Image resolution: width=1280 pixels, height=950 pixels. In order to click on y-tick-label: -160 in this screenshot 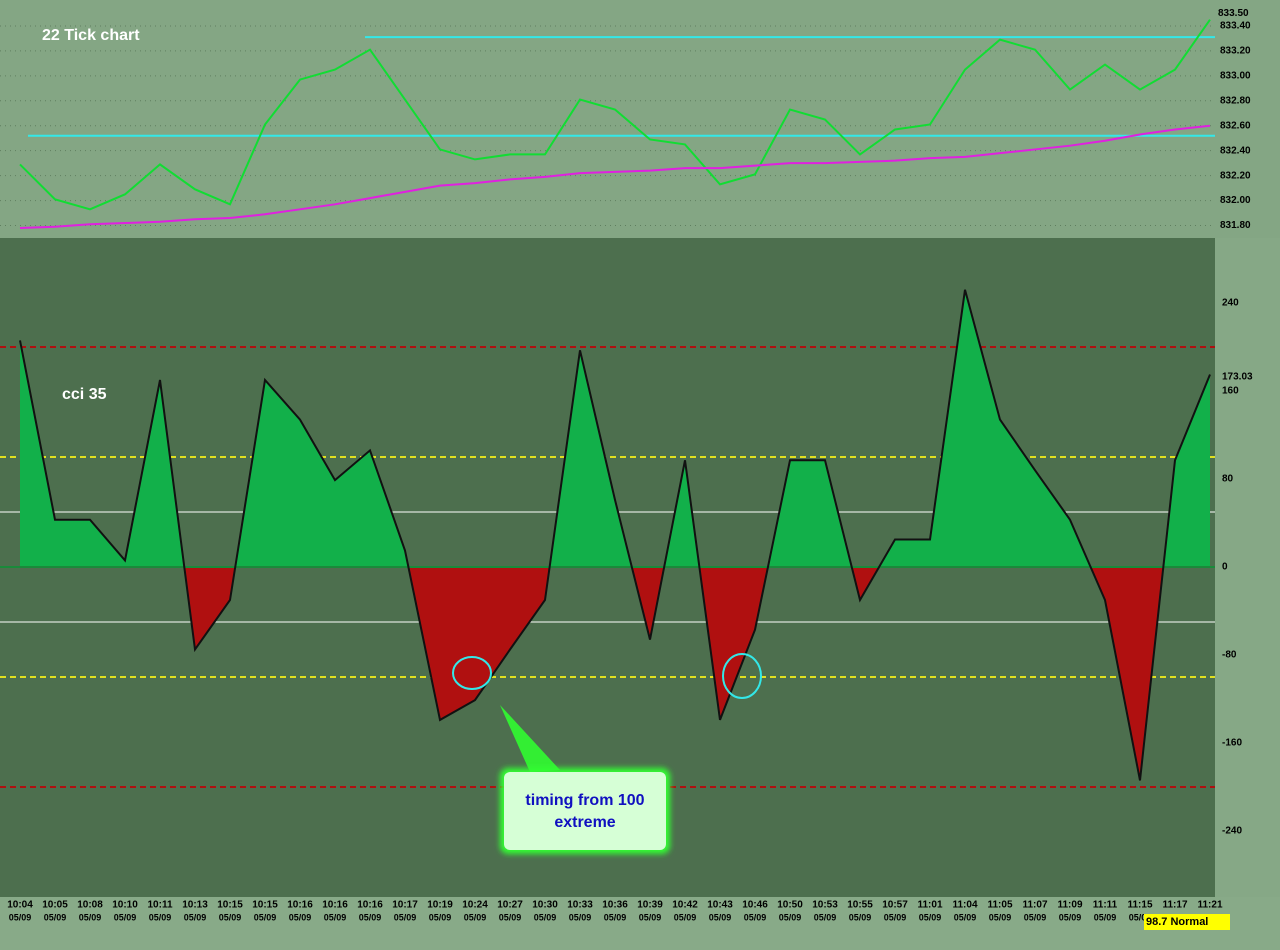, I will do `click(1232, 743)`.